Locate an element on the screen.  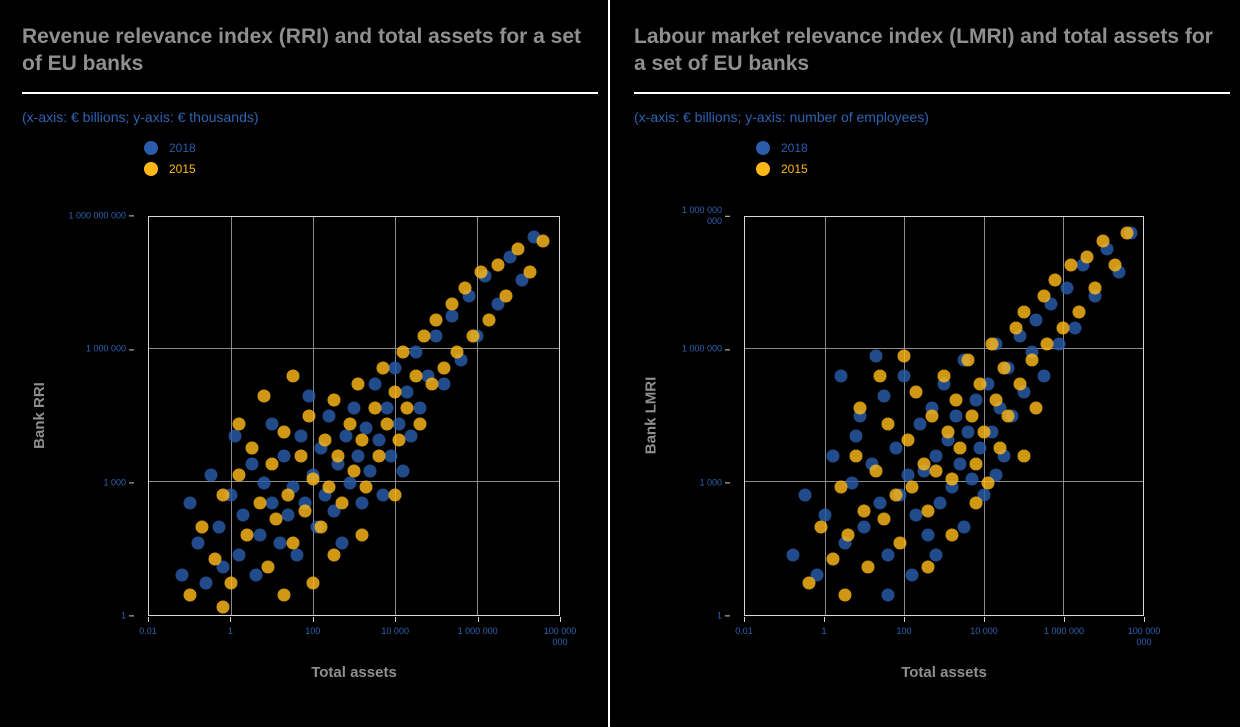
x-tick-label: 0.01 is located at coordinates (148, 626).